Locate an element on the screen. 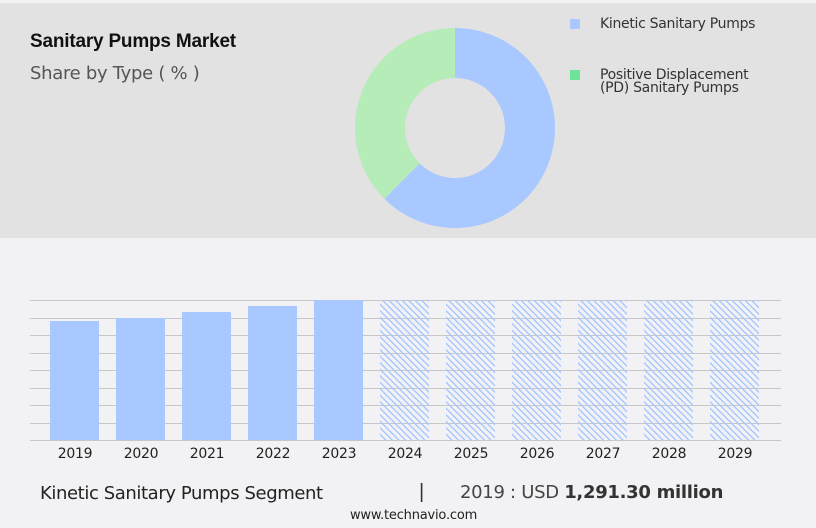  bar-2022 is located at coordinates (272, 373).